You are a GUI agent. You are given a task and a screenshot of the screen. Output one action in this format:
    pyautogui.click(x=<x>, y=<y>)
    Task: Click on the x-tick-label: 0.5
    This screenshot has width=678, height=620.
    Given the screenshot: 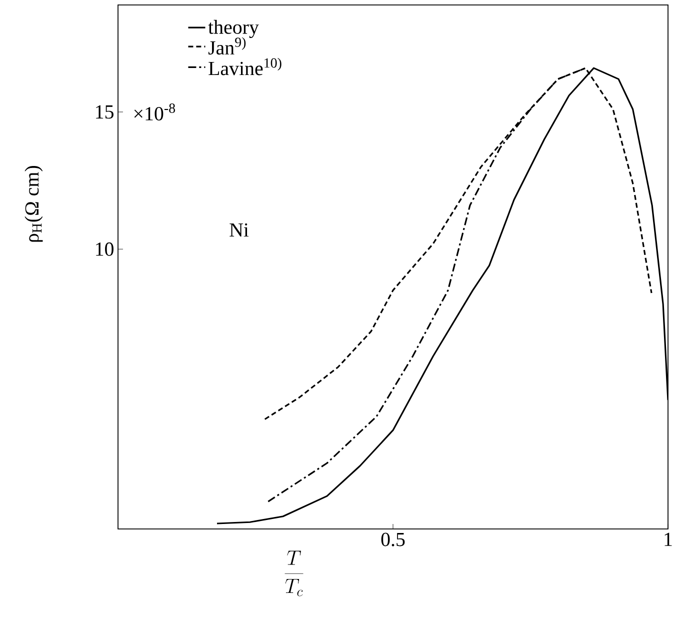 What is the action you would take?
    pyautogui.click(x=393, y=539)
    